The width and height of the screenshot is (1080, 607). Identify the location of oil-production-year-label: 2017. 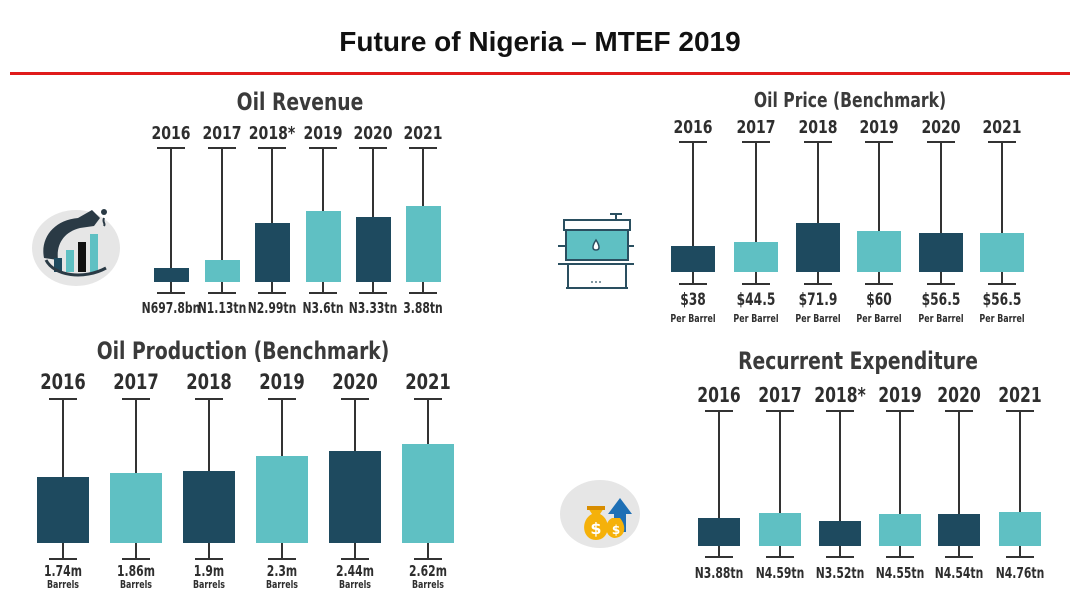
(136, 382).